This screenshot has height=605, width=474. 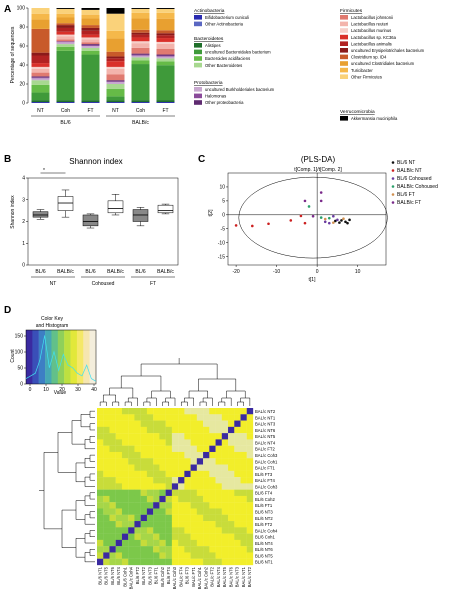 I want to click on d-col-label: BAL/c Coh2, so click(x=205, y=577).